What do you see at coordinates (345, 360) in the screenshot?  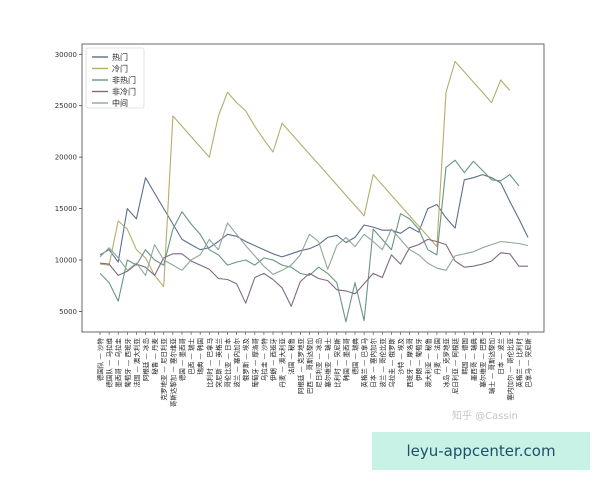 I see `x-tick-label: 韩国 — 墨西哥` at bounding box center [345, 360].